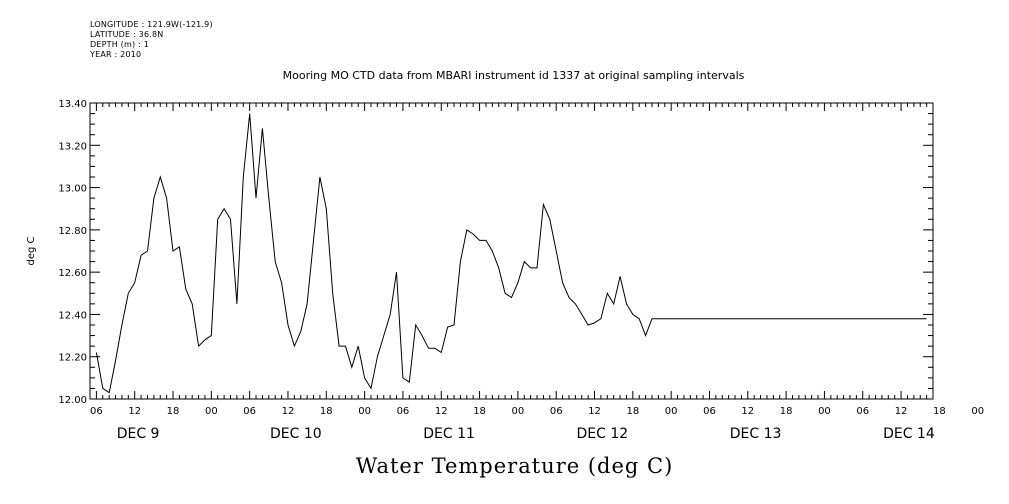 The height and width of the screenshot is (504, 1009). I want to click on y-tick-label: 12.80, so click(72, 231).